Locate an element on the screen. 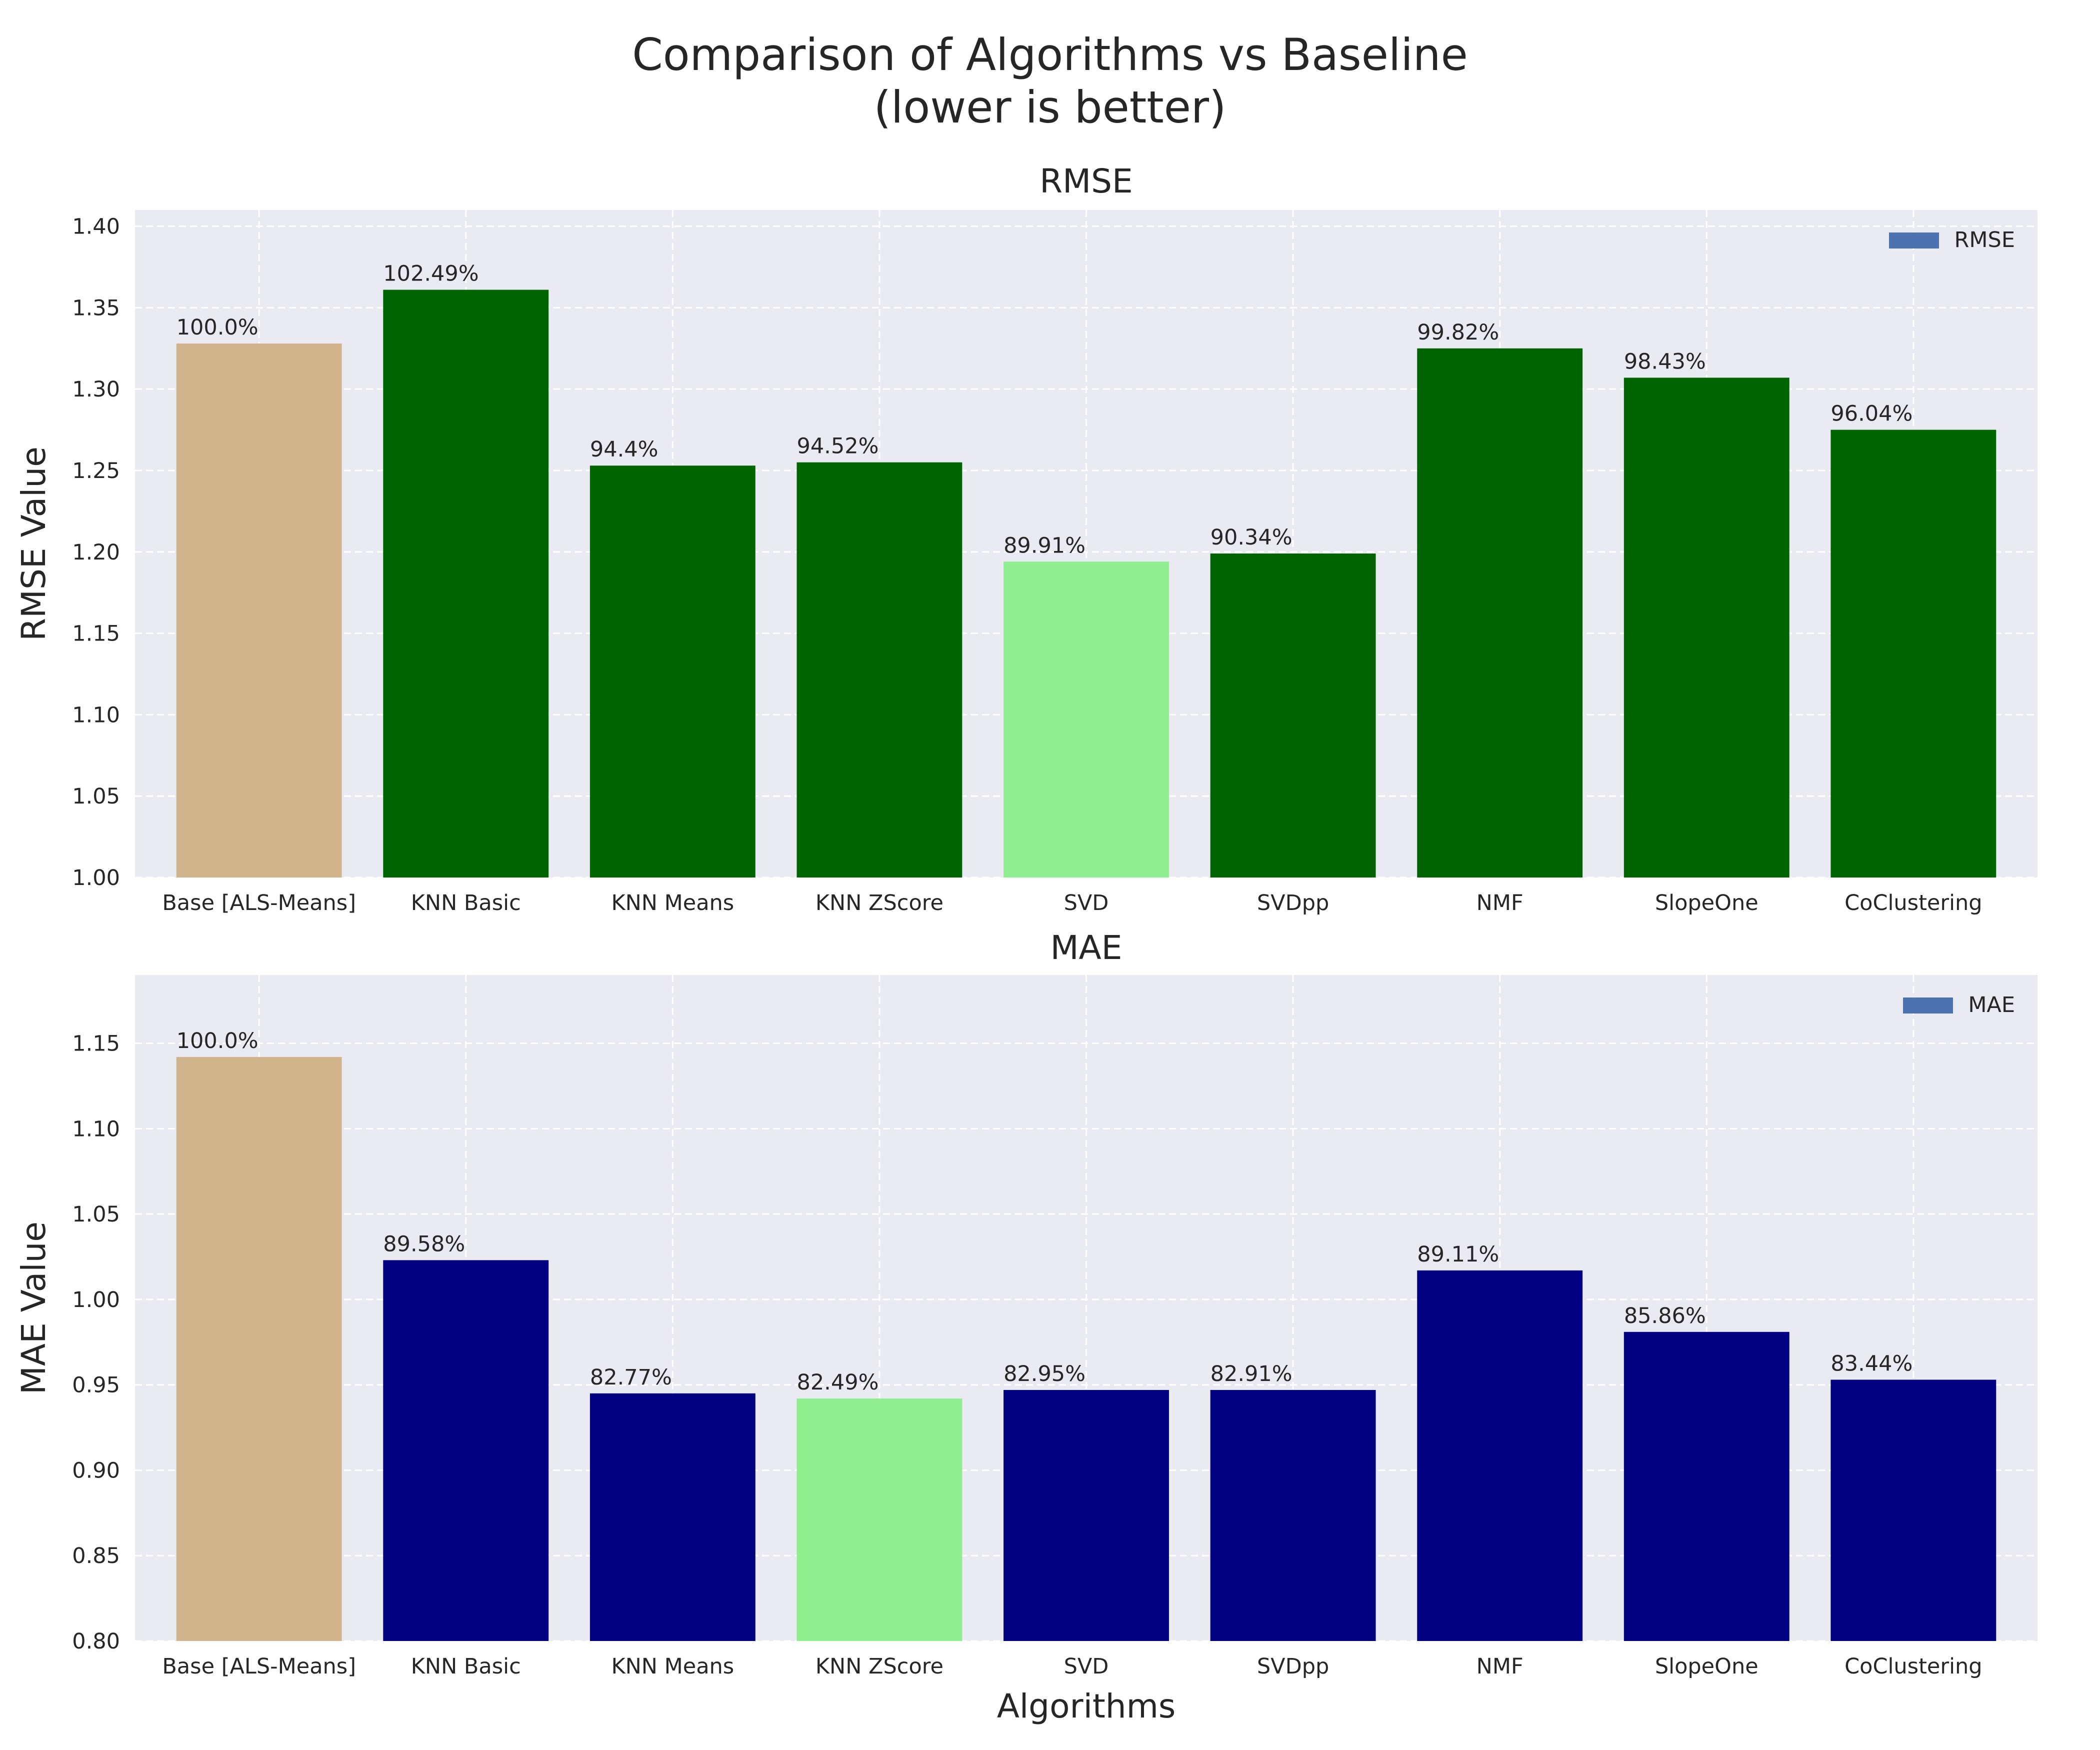 Image resolution: width=2100 pixels, height=1750 pixels. rmse-ytick-label: 1.40 is located at coordinates (96, 227).